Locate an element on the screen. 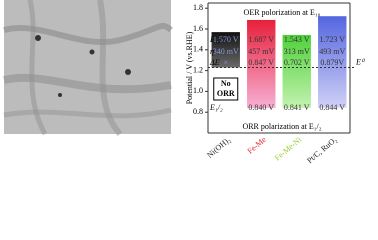  no-orr-label: No is located at coordinates (226, 83).